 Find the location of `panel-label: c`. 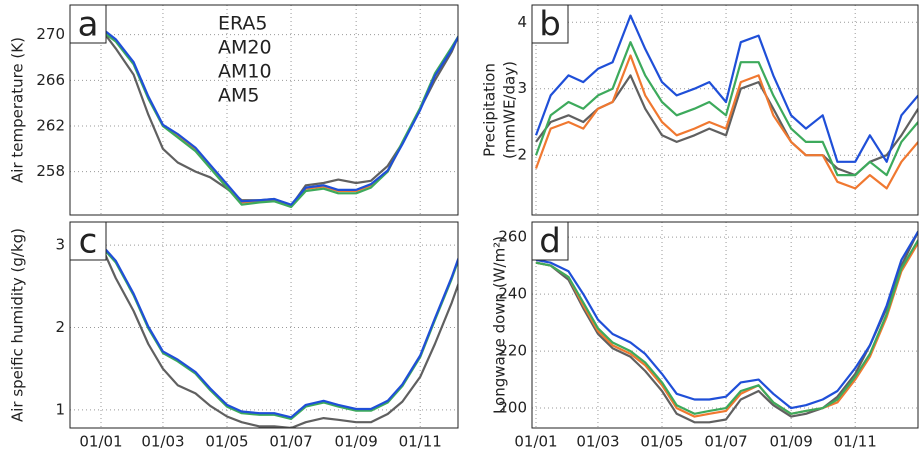

panel-label: c is located at coordinates (88, 242).